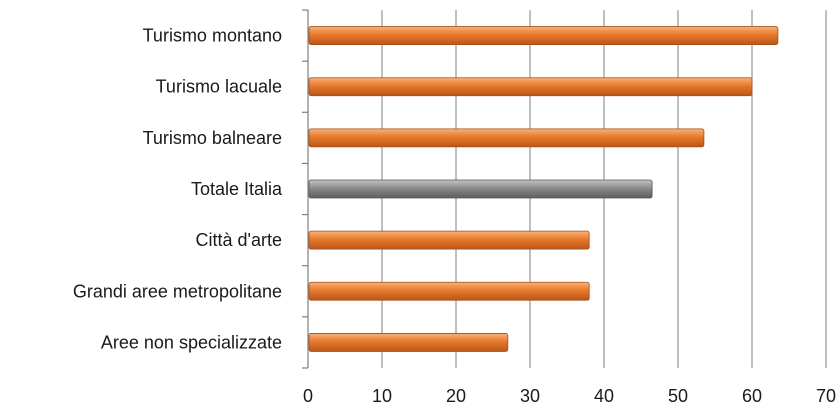 The width and height of the screenshot is (840, 409). I want to click on x-tick-label: 10, so click(382, 396).